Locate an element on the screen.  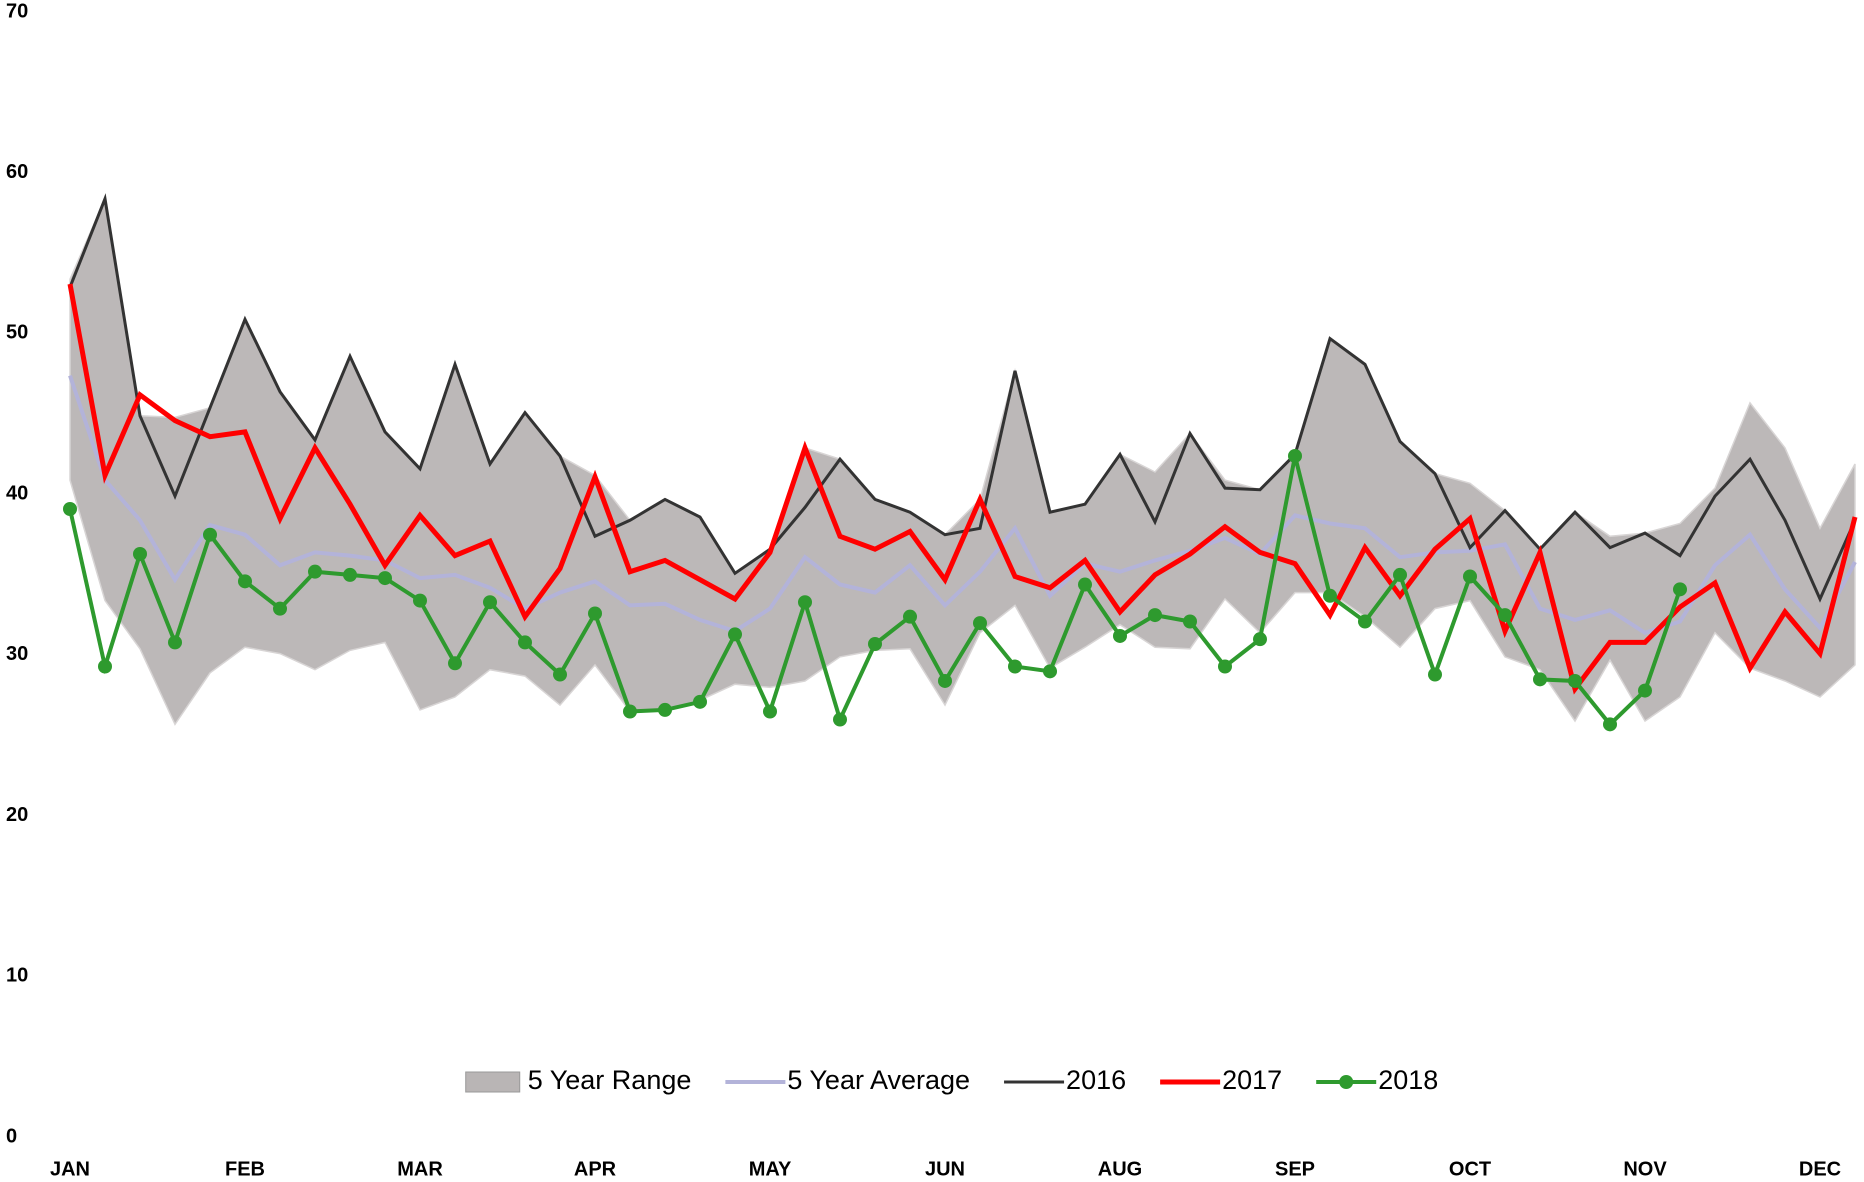
y-tick-label: 70 is located at coordinates (17, 11).